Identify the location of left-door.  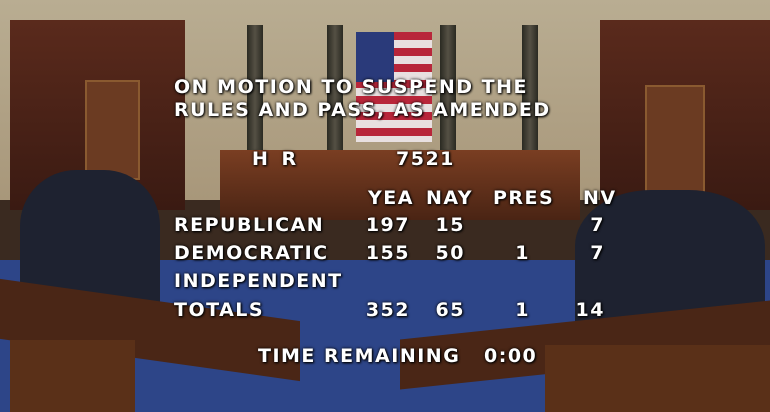
(112, 130).